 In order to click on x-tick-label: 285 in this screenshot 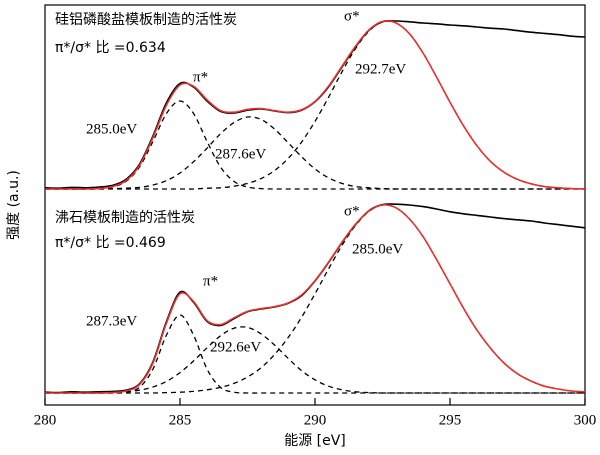, I will do `click(180, 420)`.